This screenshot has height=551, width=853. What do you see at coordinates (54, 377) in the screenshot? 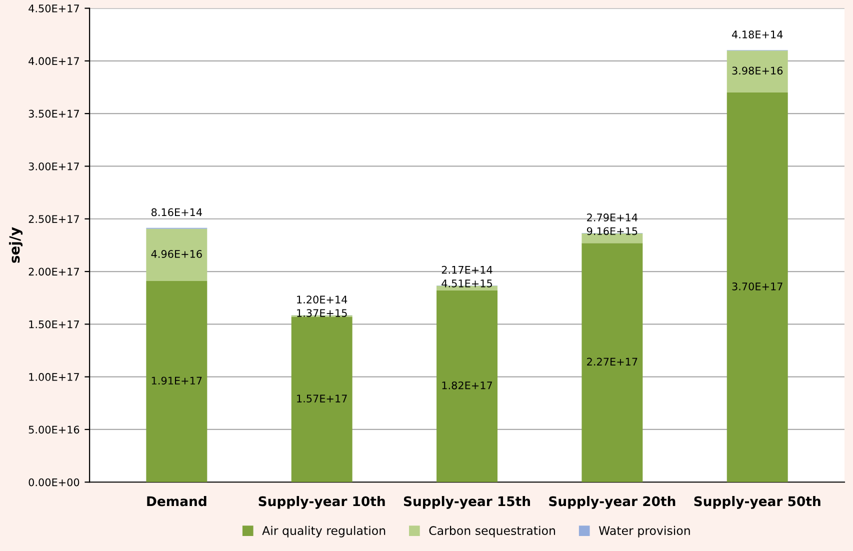
I see `y-tick-label: 1.00E+17` at bounding box center [54, 377].